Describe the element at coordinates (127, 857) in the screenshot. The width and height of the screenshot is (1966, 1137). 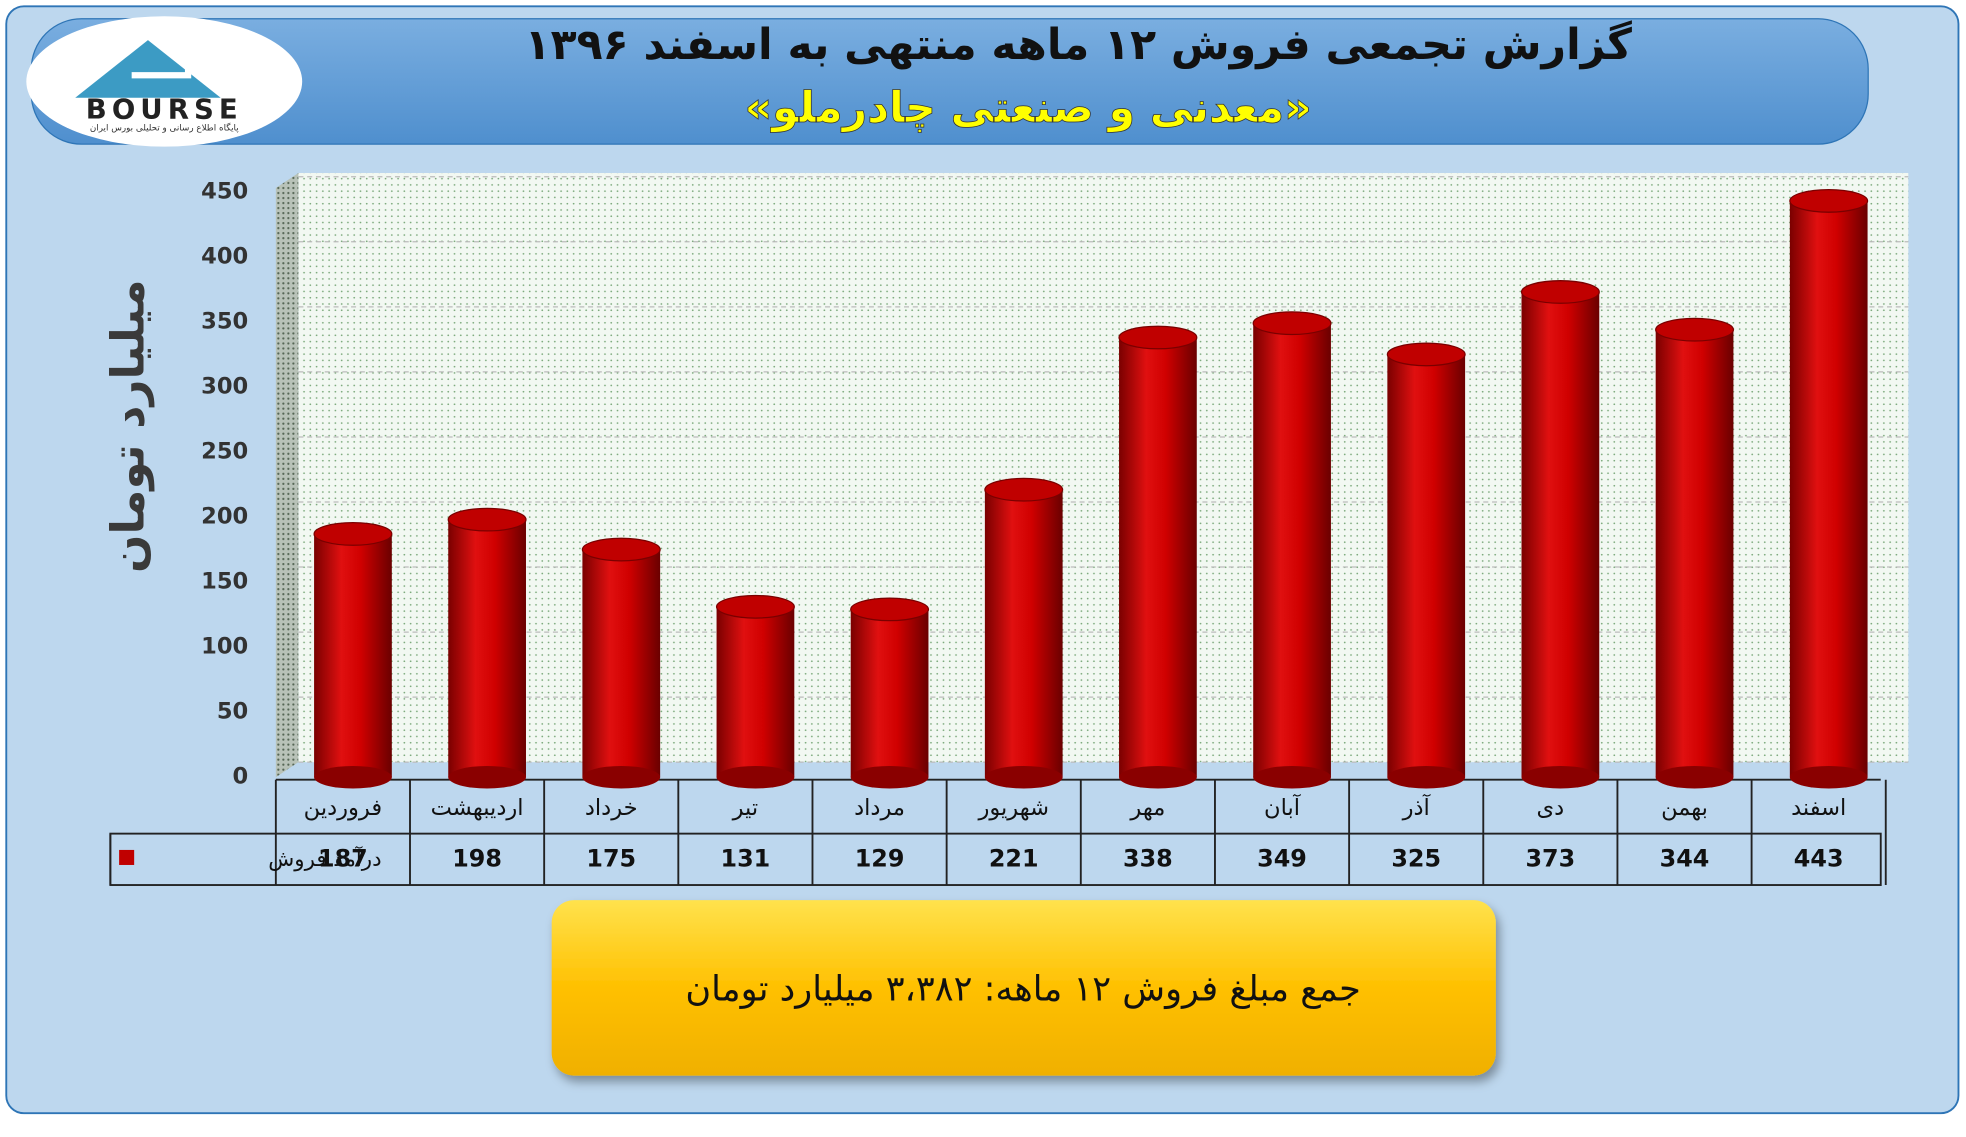
I see `legend-swatch` at that location.